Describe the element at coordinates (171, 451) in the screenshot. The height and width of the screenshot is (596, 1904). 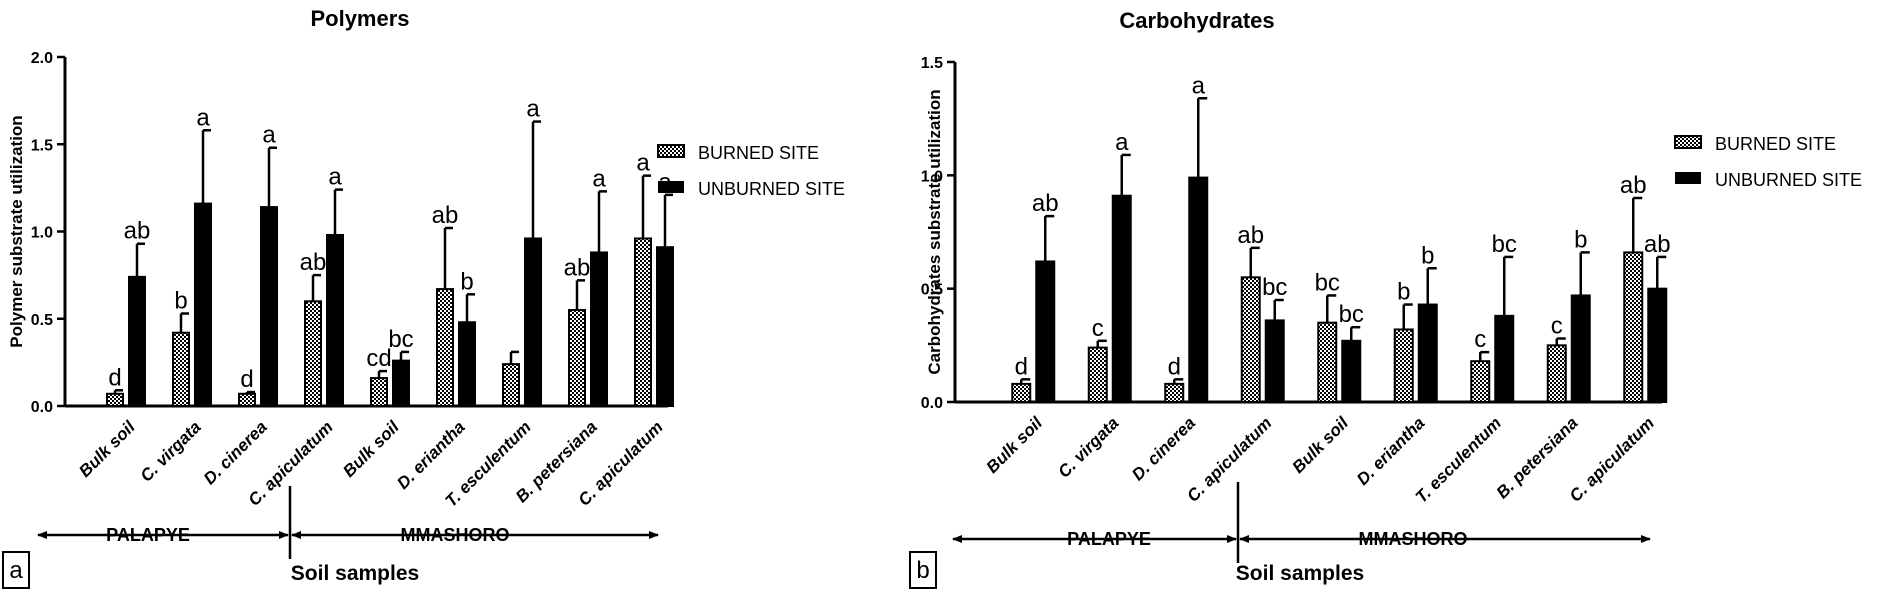
I see `x-category-label: C. virgata` at that location.